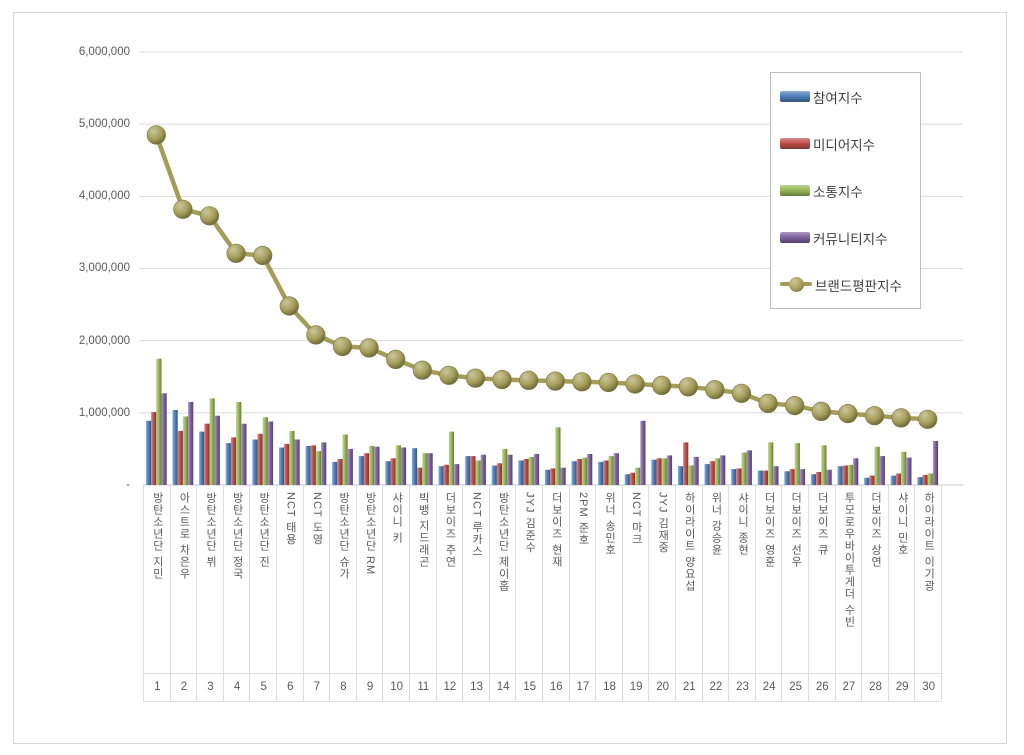 This screenshot has height=755, width=1024. Describe the element at coordinates (845, 284) in the screenshot. I see `legend-item: 브랜드평판지수` at that location.